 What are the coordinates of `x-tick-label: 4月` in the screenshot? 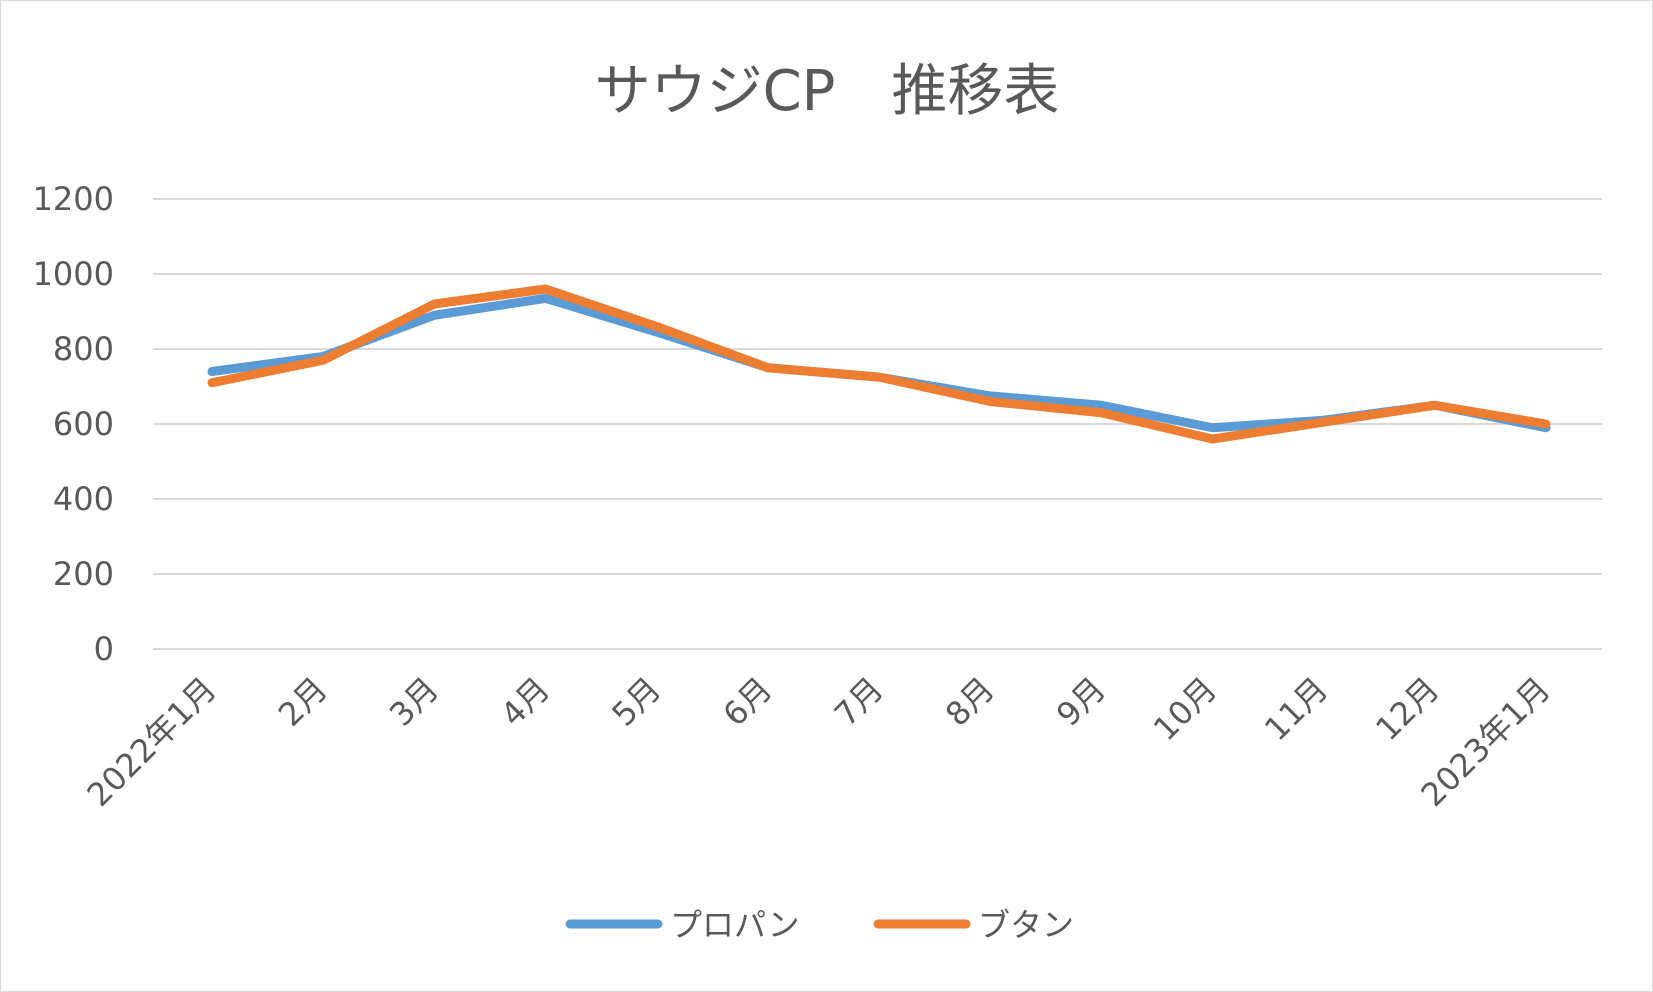 It's located at (525, 702).